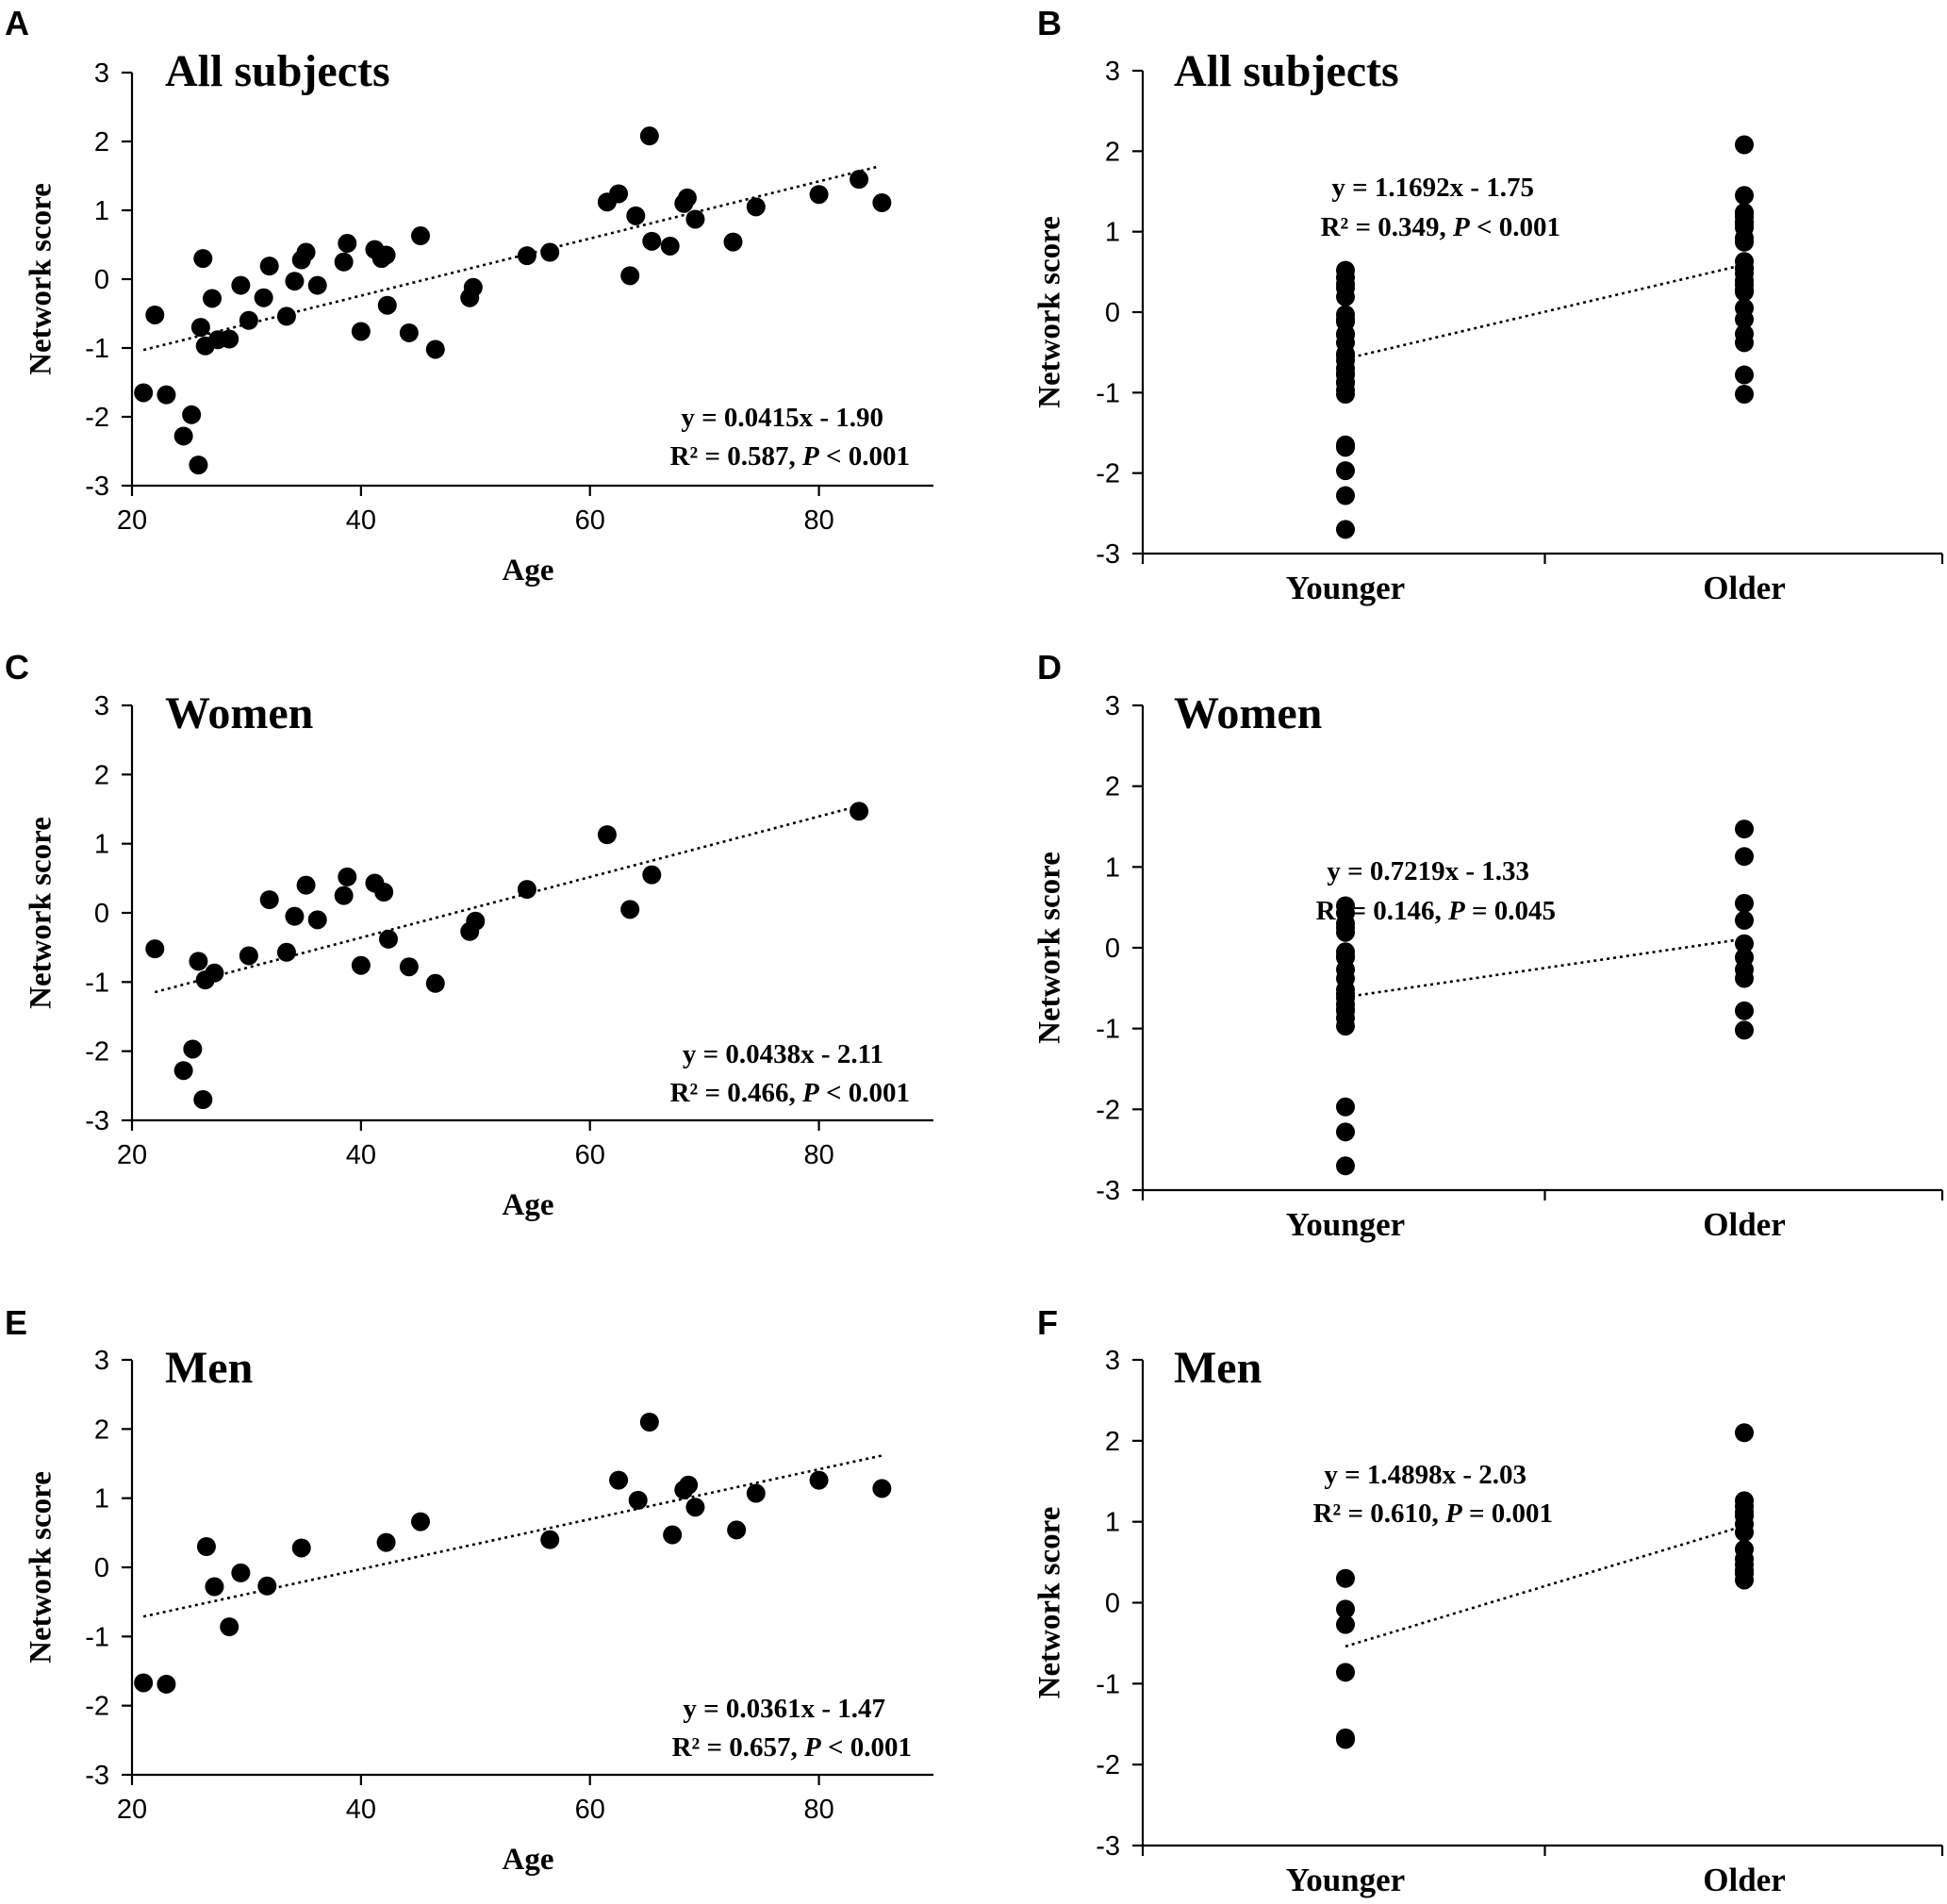 This screenshot has height=1904, width=1947. What do you see at coordinates (17, 23) in the screenshot?
I see `panel-letter: A` at bounding box center [17, 23].